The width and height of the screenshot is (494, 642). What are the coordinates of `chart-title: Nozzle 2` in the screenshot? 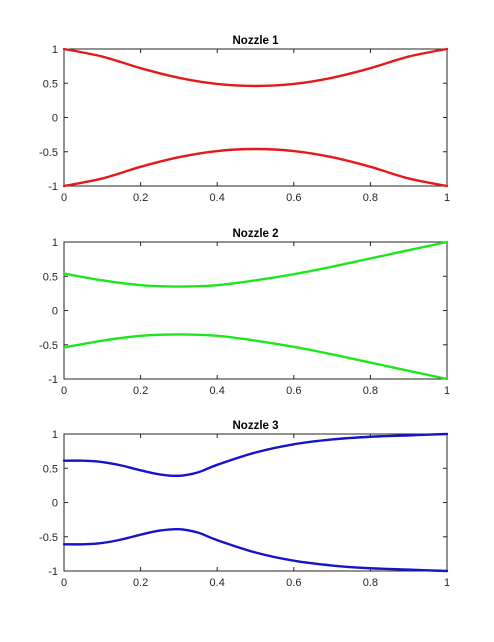 It's located at (255, 234).